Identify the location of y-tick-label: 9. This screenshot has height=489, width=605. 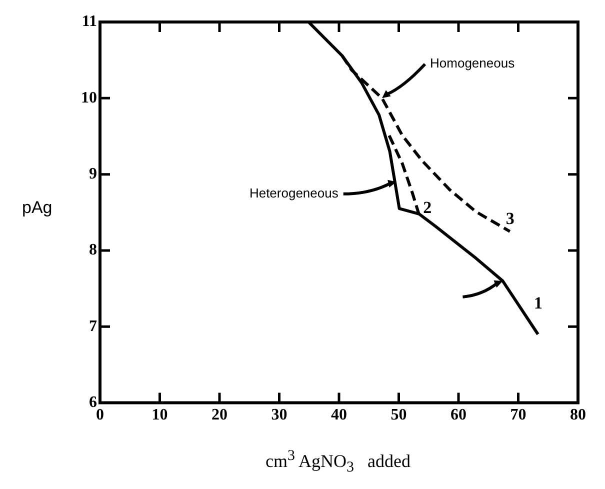
(93, 173).